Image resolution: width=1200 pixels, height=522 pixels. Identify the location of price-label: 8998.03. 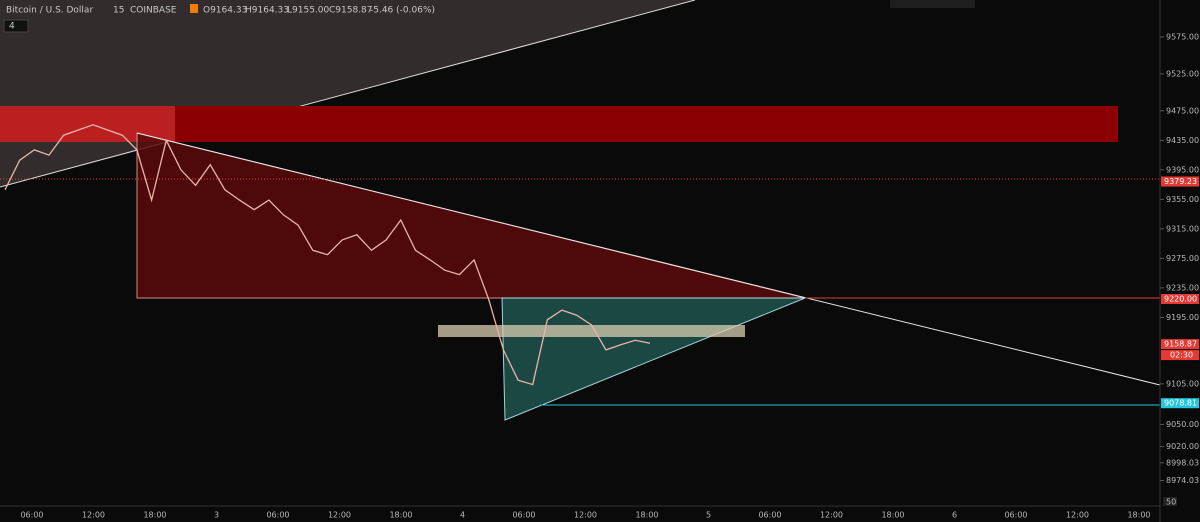
(1182, 462).